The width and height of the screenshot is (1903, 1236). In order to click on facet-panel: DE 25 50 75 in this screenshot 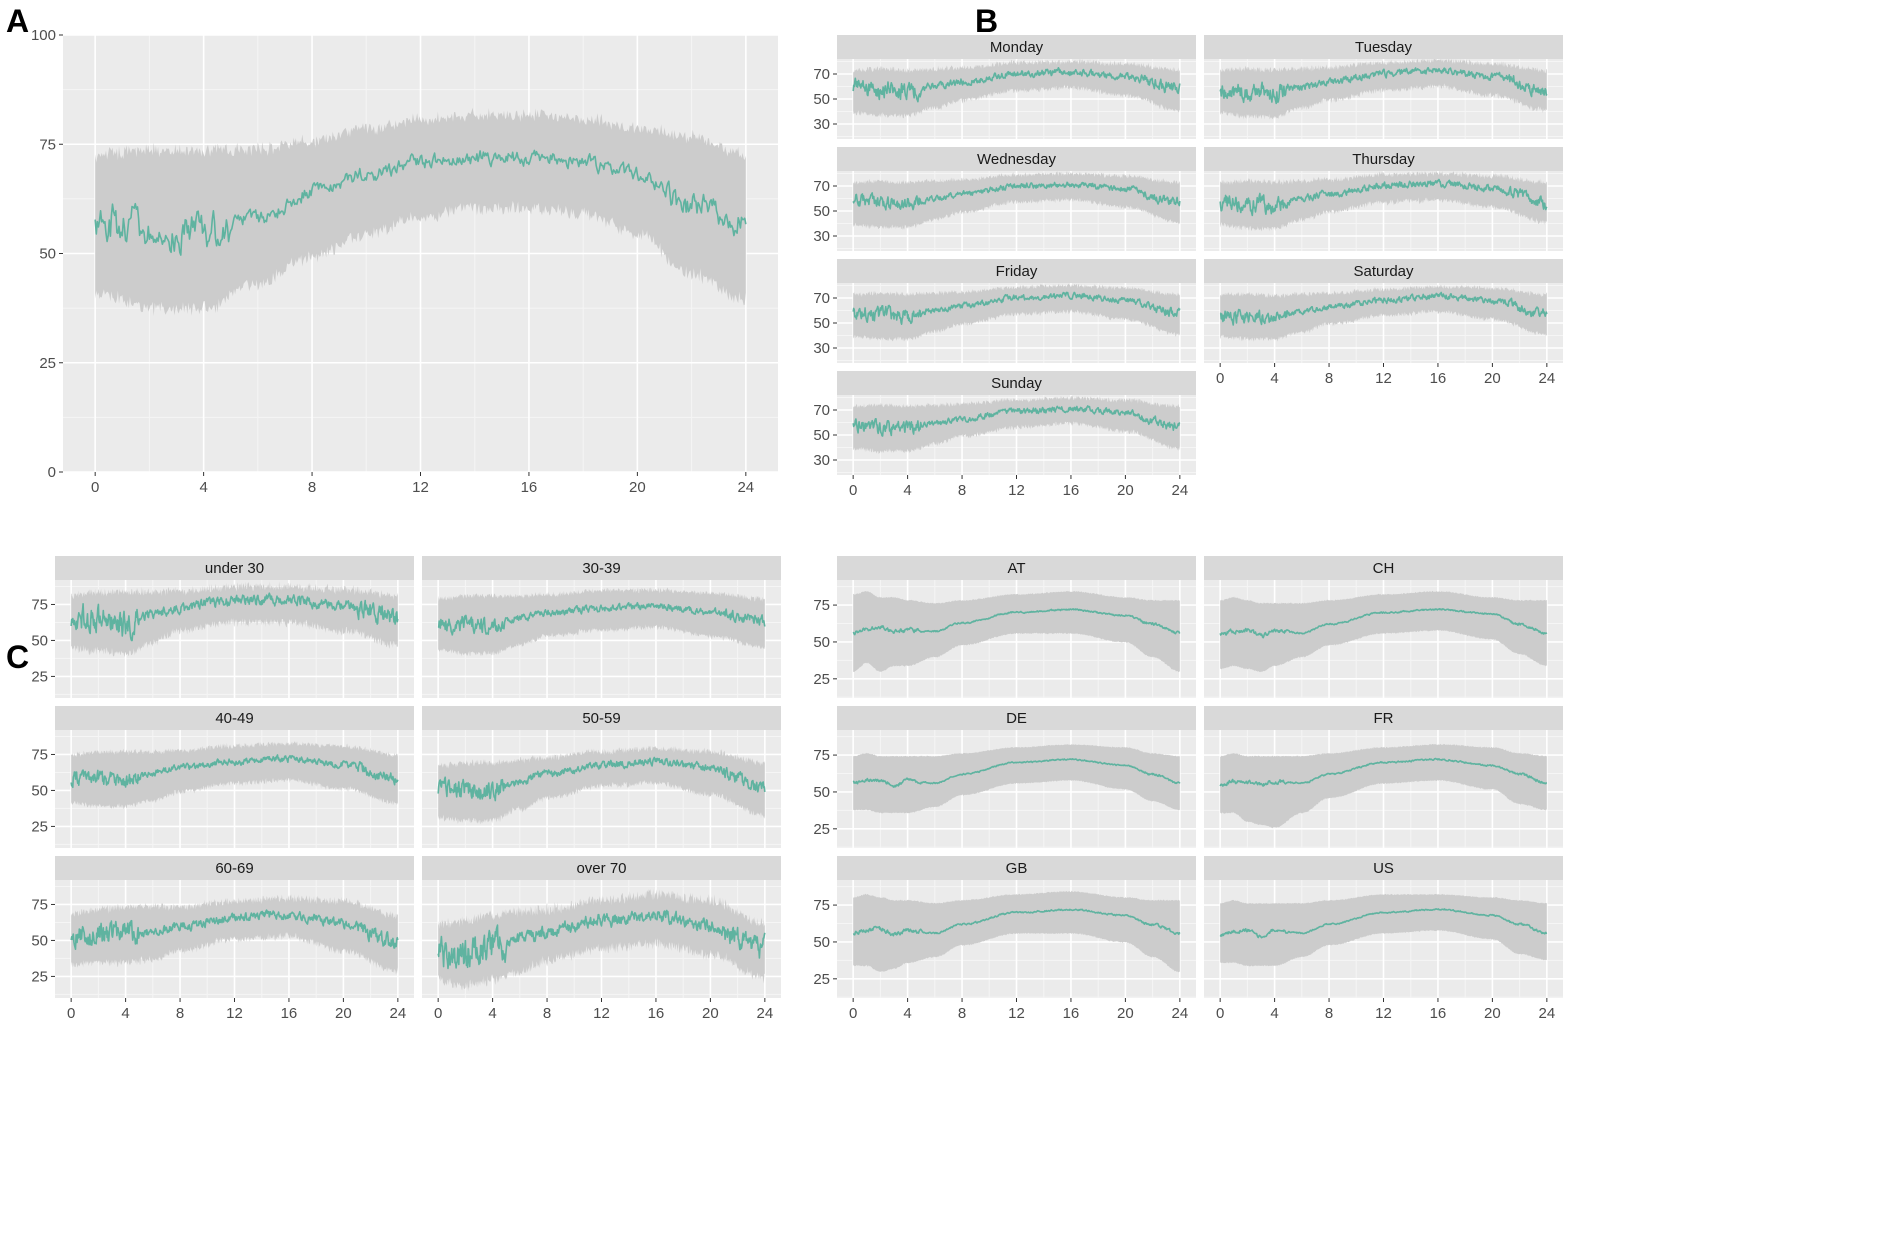, I will do `click(1004, 777)`.